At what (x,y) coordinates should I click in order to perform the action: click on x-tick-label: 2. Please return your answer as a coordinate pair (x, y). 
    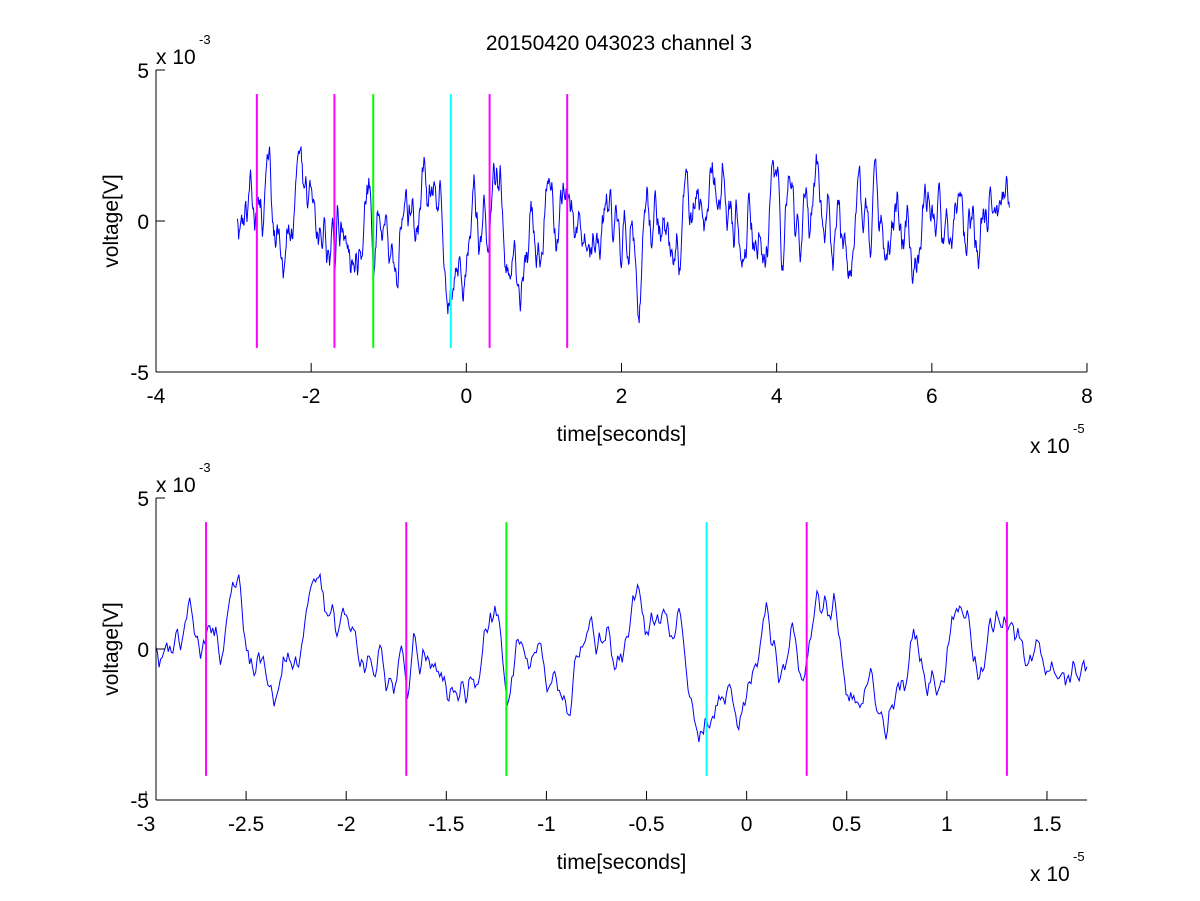
    Looking at the image, I should click on (622, 396).